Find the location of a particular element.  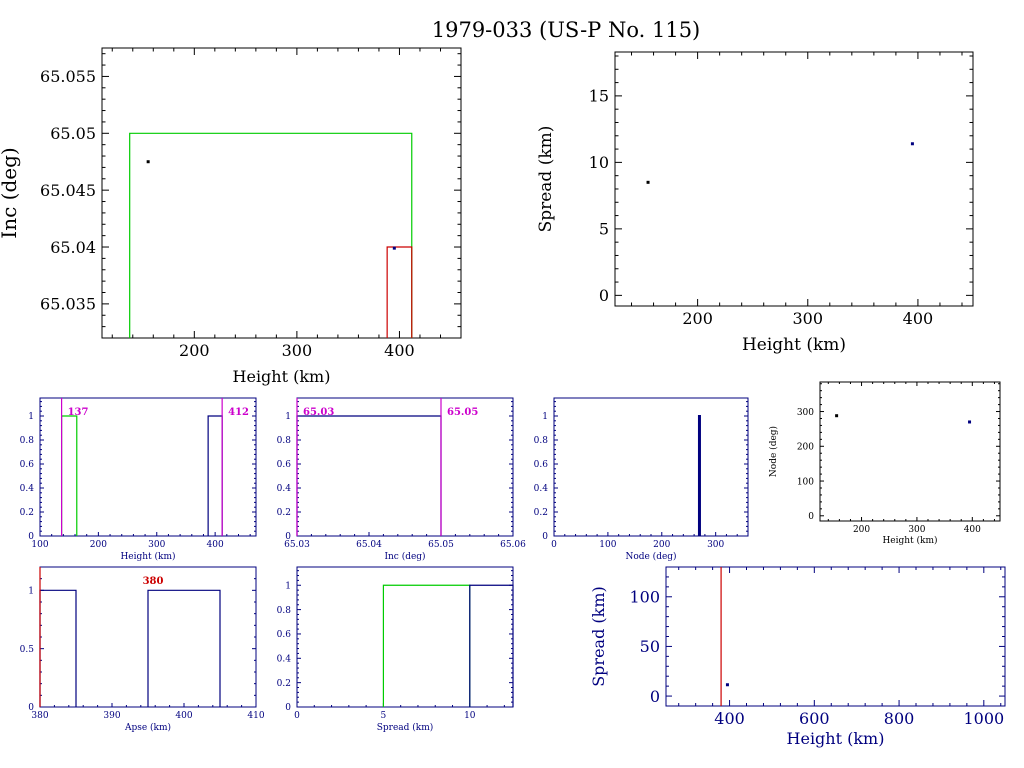

y-axis-label: Node (deg) is located at coordinates (773, 451).